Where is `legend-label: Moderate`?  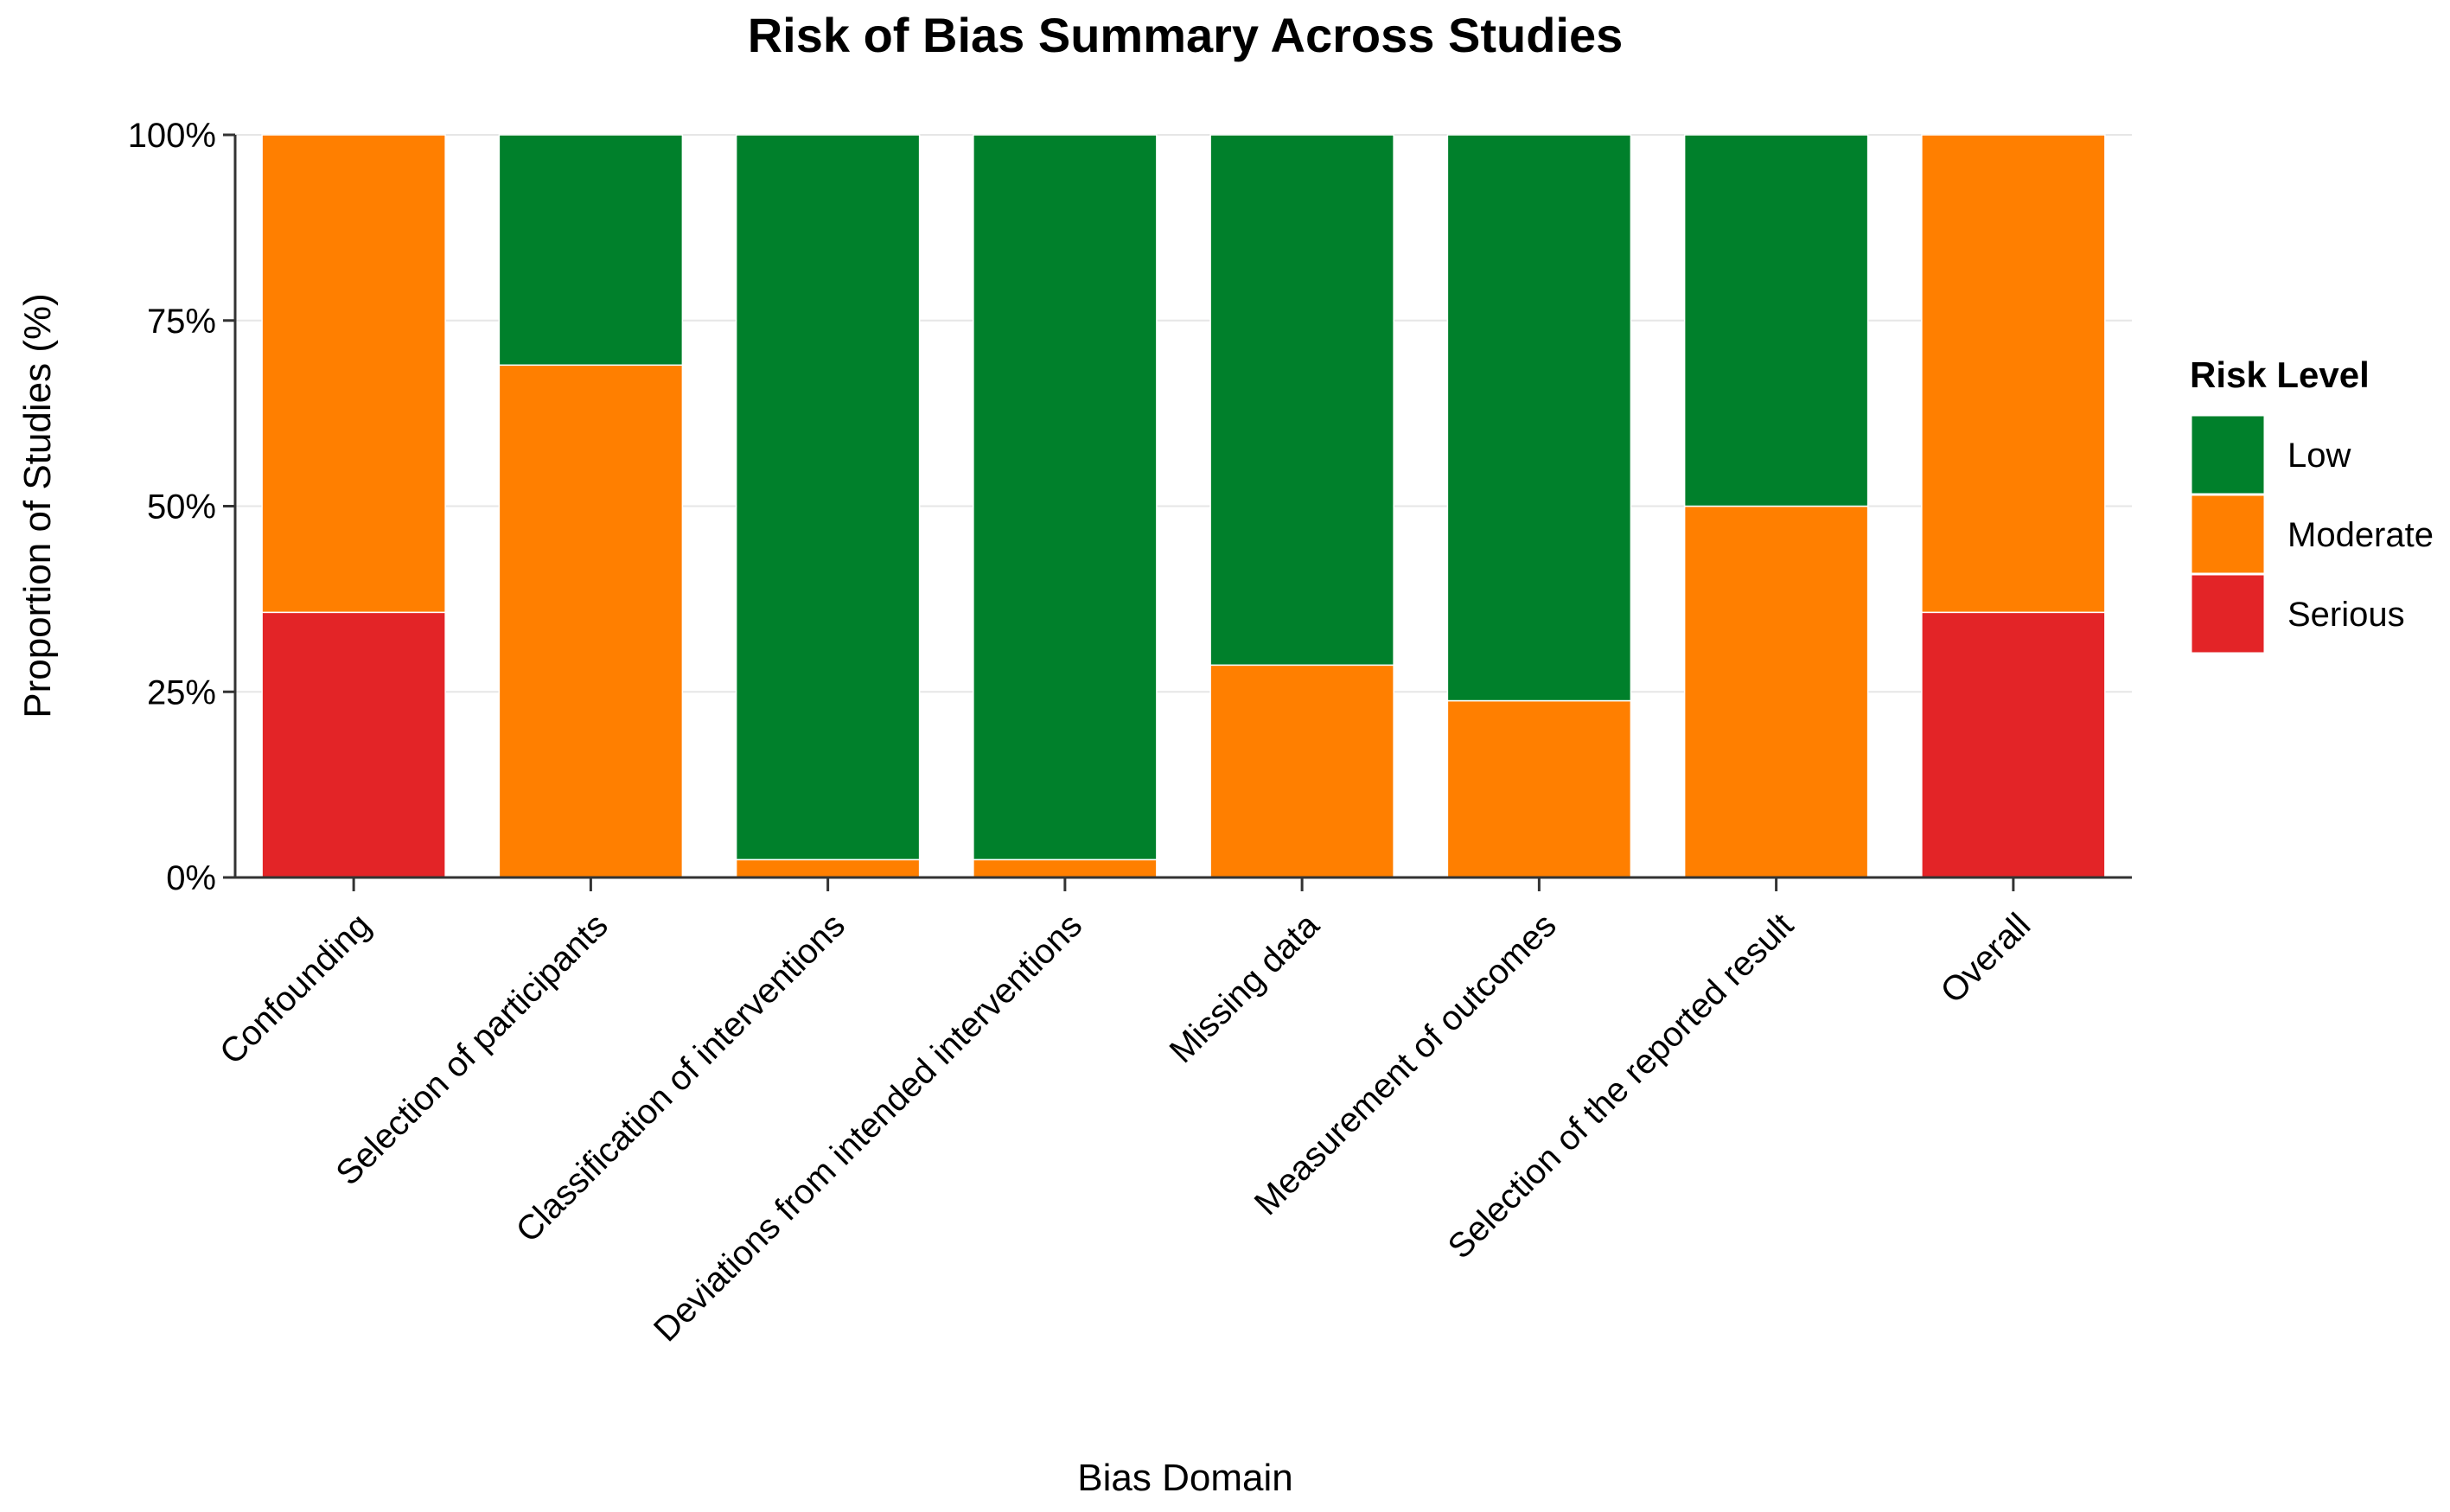 legend-label: Moderate is located at coordinates (2361, 535).